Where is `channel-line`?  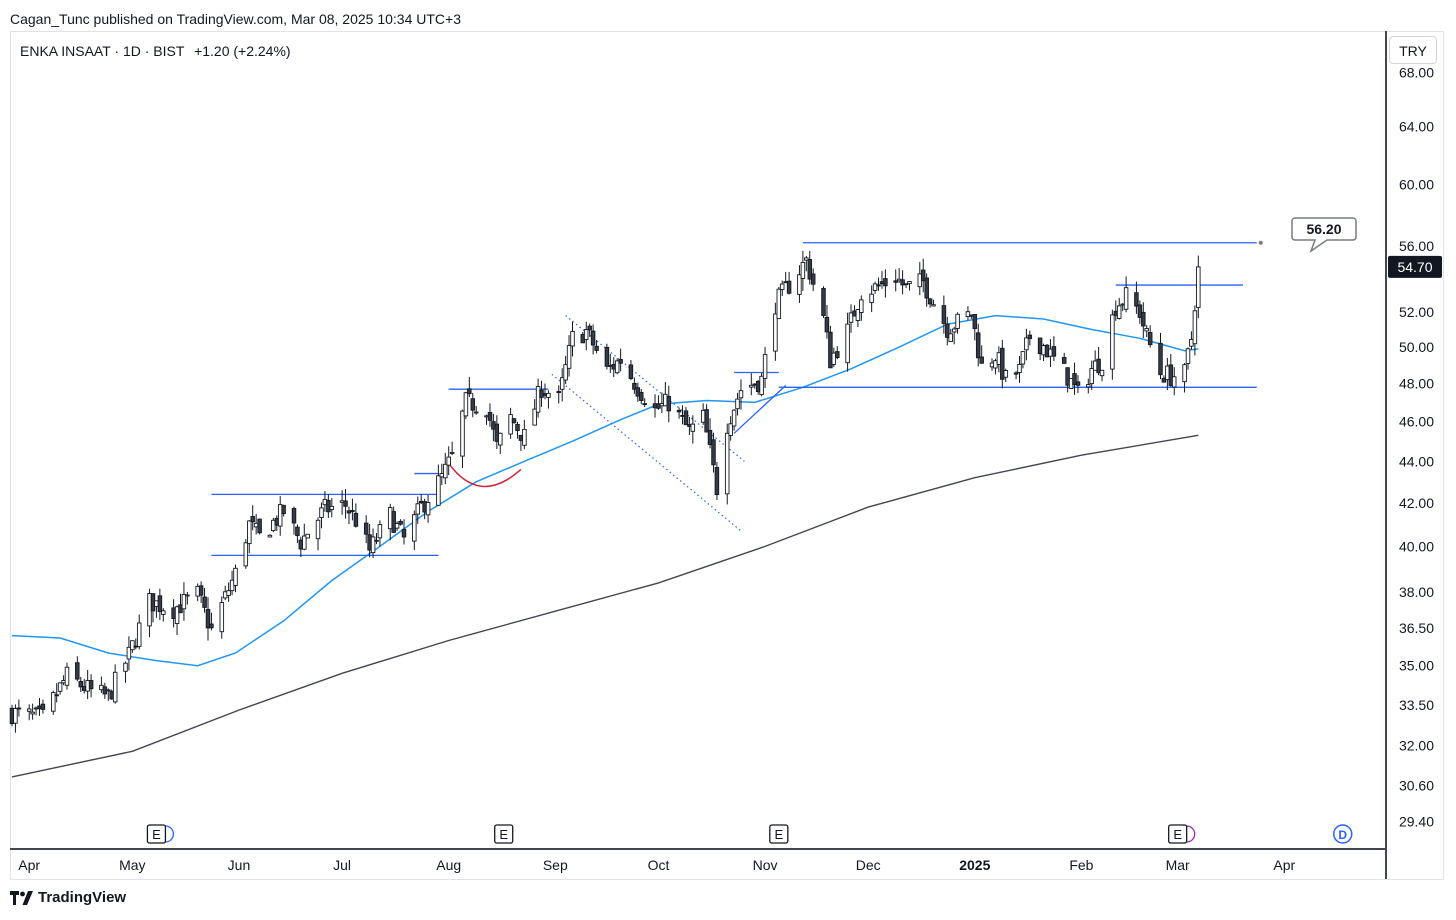
channel-line is located at coordinates (646, 452).